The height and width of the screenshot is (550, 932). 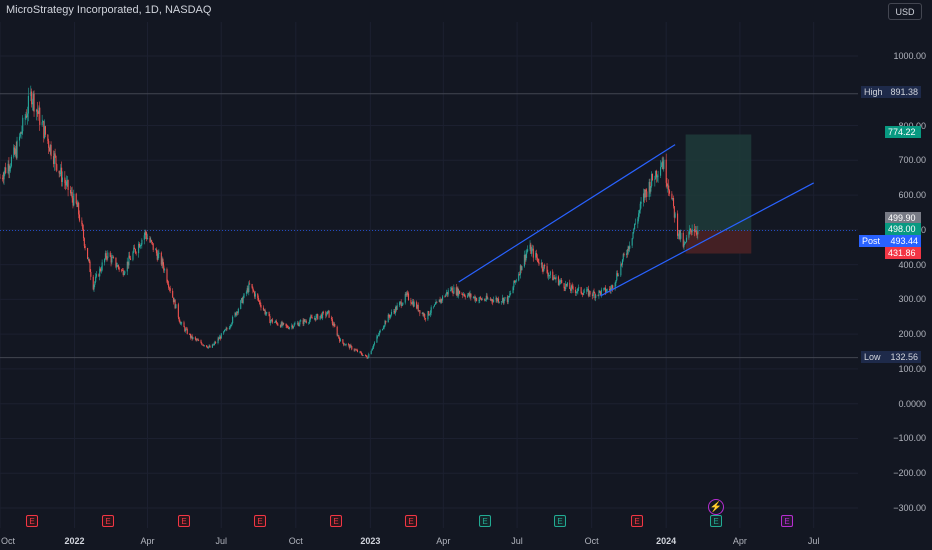 What do you see at coordinates (904, 92) in the screenshot?
I see `high-value: 891.38` at bounding box center [904, 92].